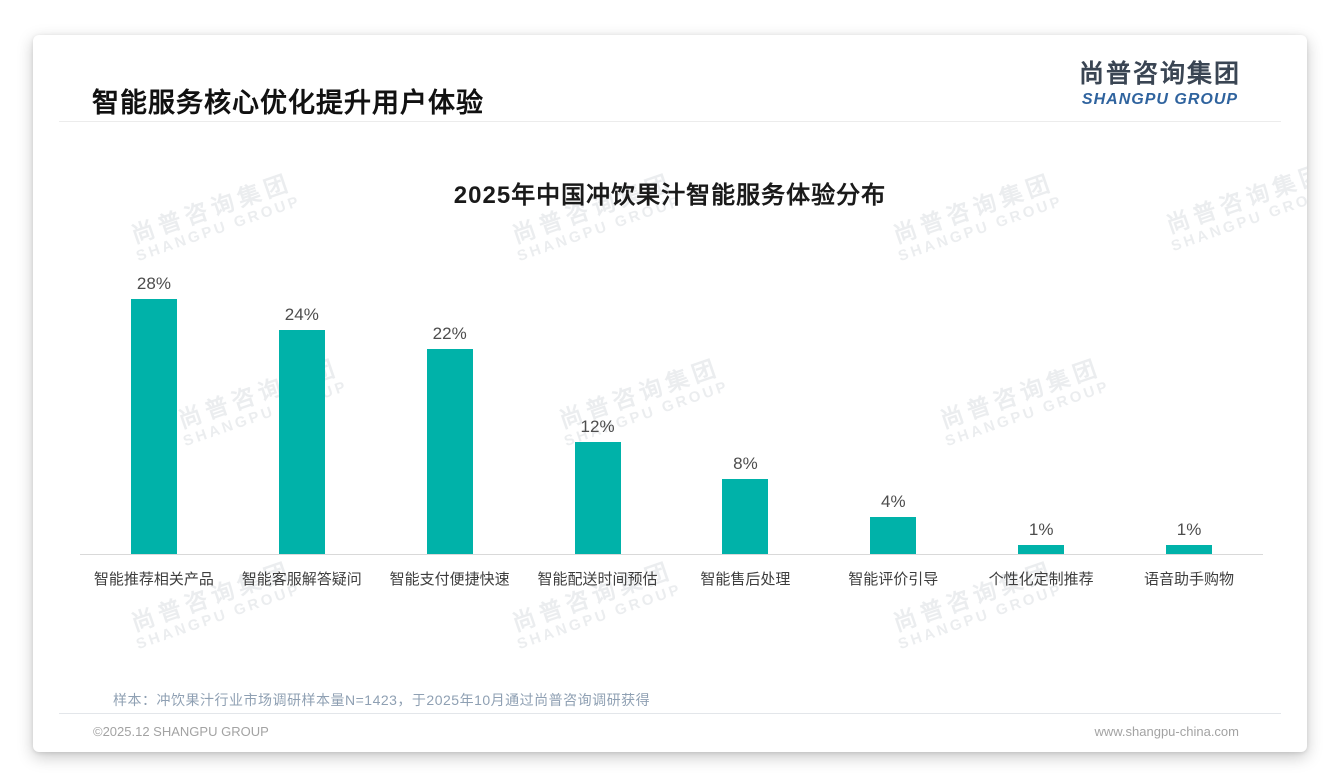 The height and width of the screenshot is (780, 1340). What do you see at coordinates (153, 283) in the screenshot?
I see `bar-value-label: 28%` at bounding box center [153, 283].